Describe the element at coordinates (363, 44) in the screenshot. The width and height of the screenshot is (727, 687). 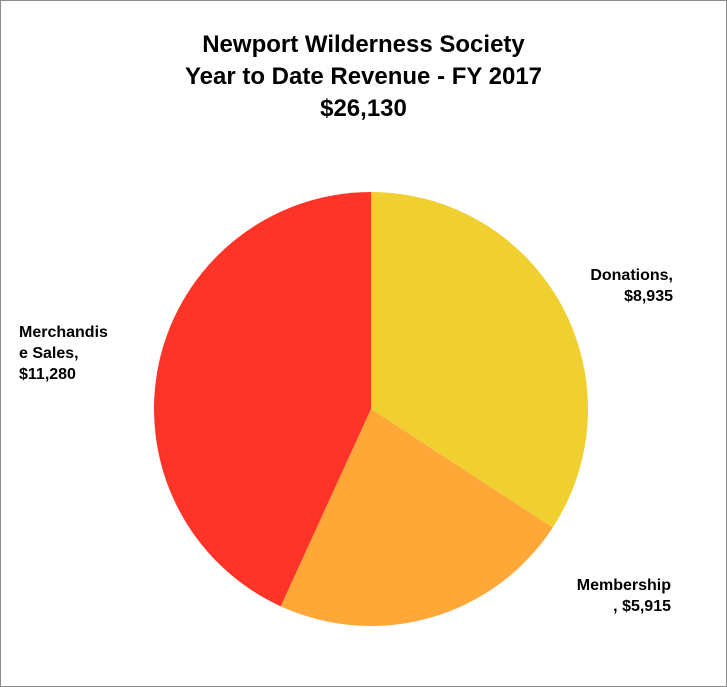
I see `chart-title-line-1: Newport Wilderness Society` at that location.